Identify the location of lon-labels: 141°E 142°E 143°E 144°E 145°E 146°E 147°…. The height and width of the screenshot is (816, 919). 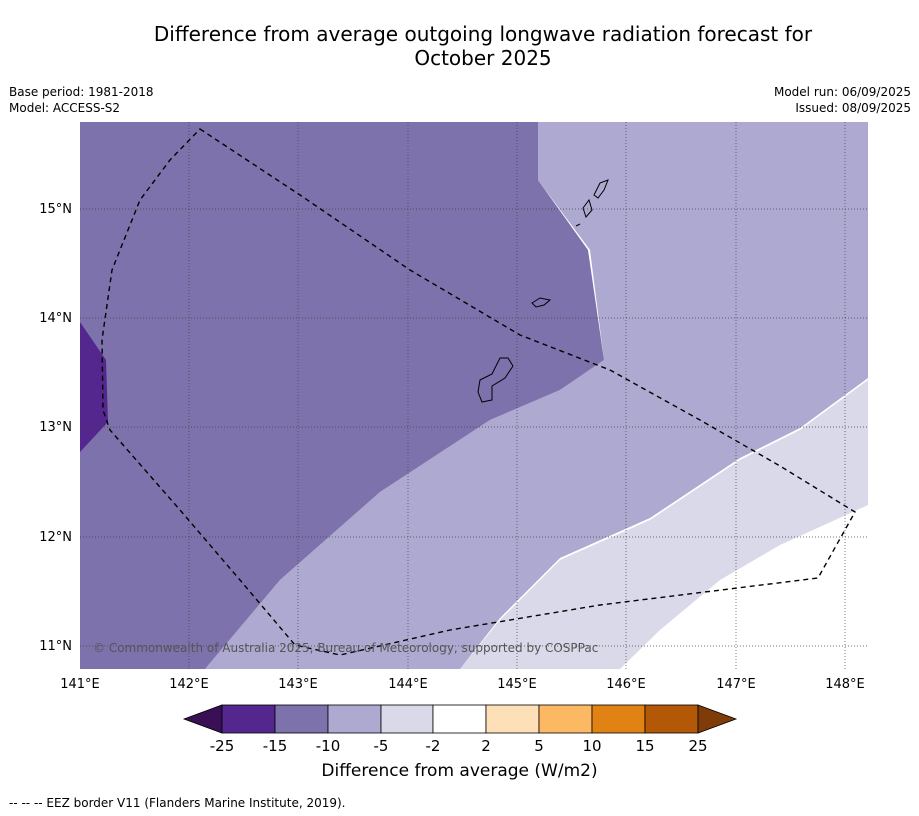
(462, 684).